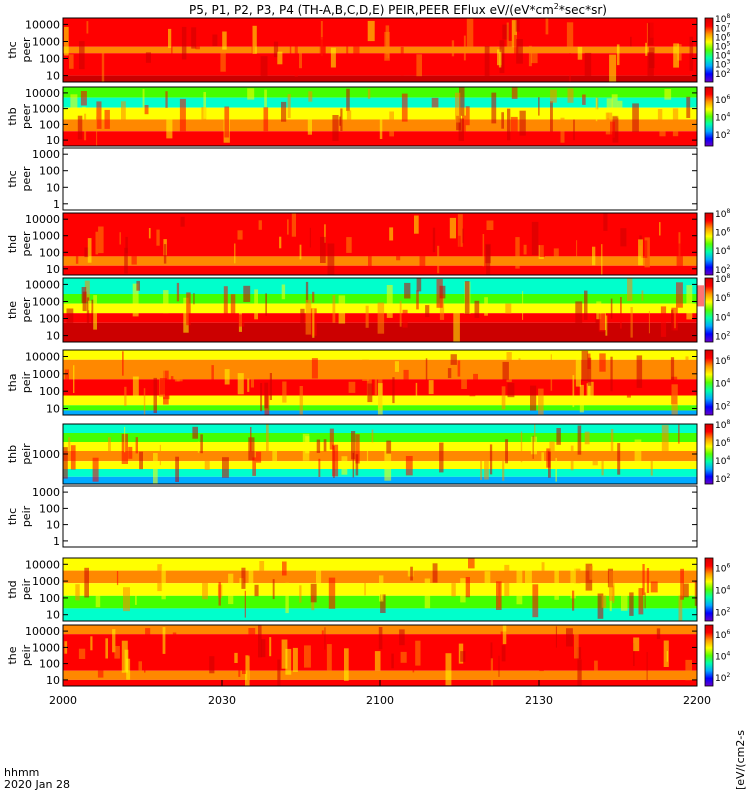 This screenshot has height=804, width=750. What do you see at coordinates (26, 179) in the screenshot?
I see `panel-label-species: peer` at bounding box center [26, 179].